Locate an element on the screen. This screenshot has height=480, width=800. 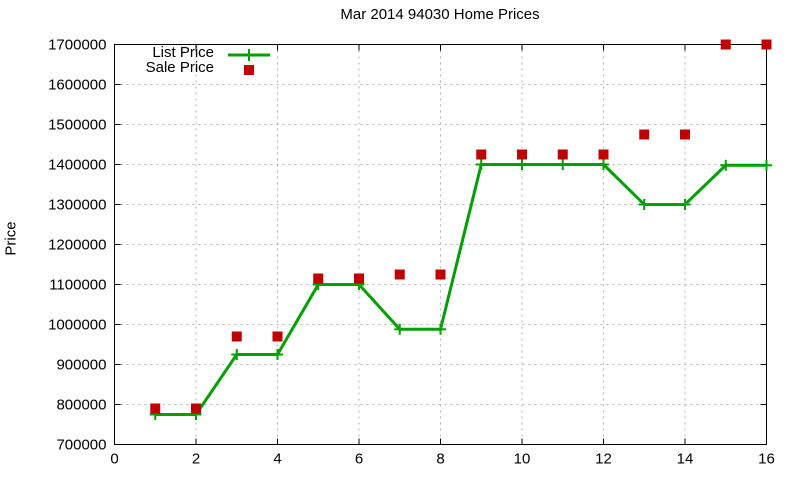
y-tick-label: 900000 is located at coordinates (81, 365).